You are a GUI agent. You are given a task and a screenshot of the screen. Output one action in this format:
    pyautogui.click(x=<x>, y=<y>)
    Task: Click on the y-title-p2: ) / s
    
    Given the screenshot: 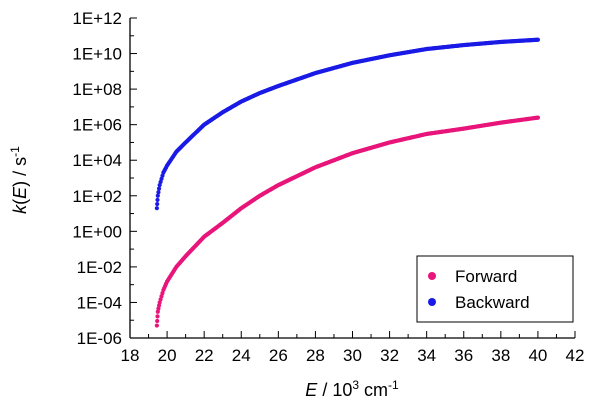 What is the action you would take?
    pyautogui.click(x=20, y=172)
    